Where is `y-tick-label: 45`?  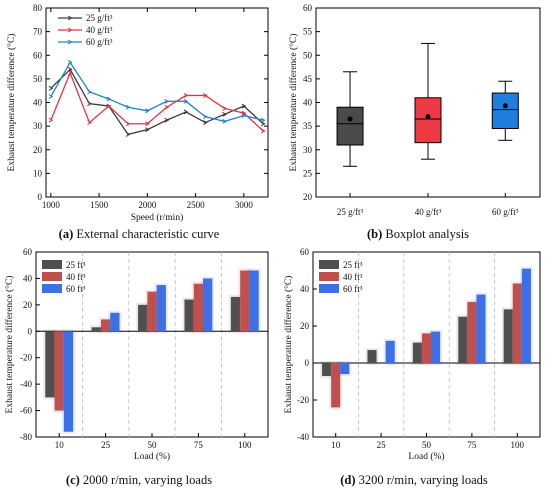 y-tick-label: 45 is located at coordinates (308, 79).